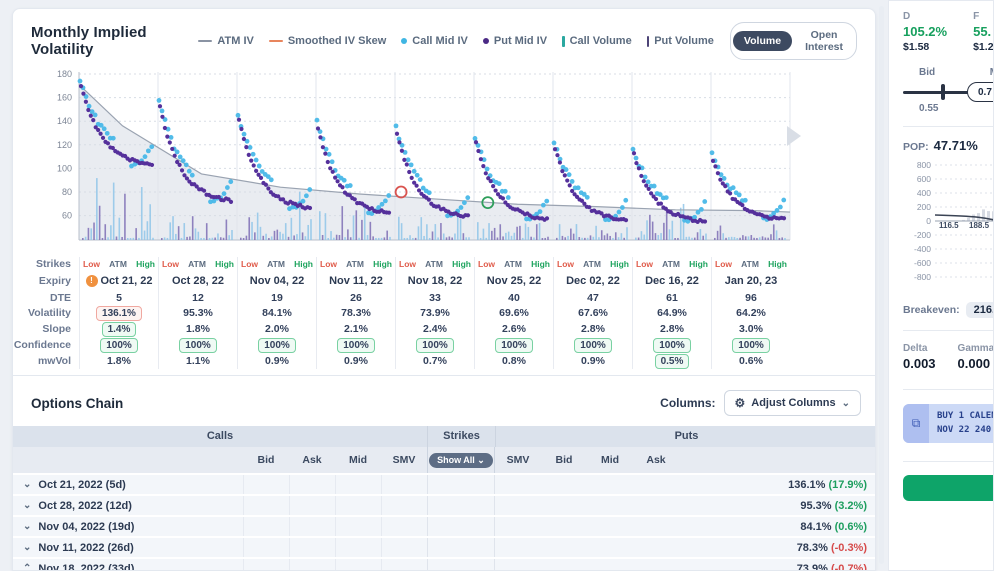  I want to click on slope-cell-value: 2.6%, so click(514, 329).